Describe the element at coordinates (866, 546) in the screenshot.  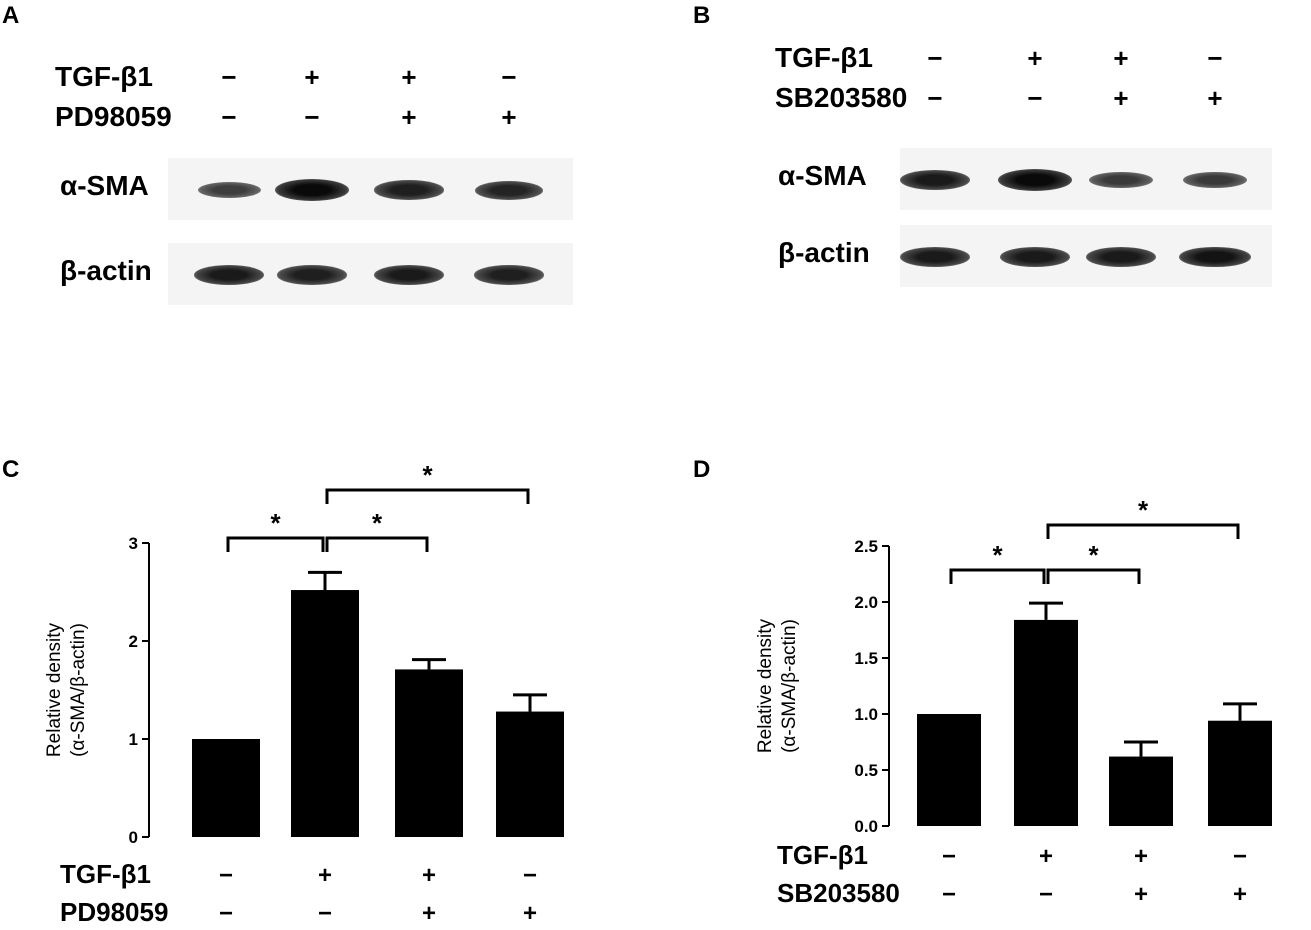
I see `y-tick-label: 2.5` at that location.